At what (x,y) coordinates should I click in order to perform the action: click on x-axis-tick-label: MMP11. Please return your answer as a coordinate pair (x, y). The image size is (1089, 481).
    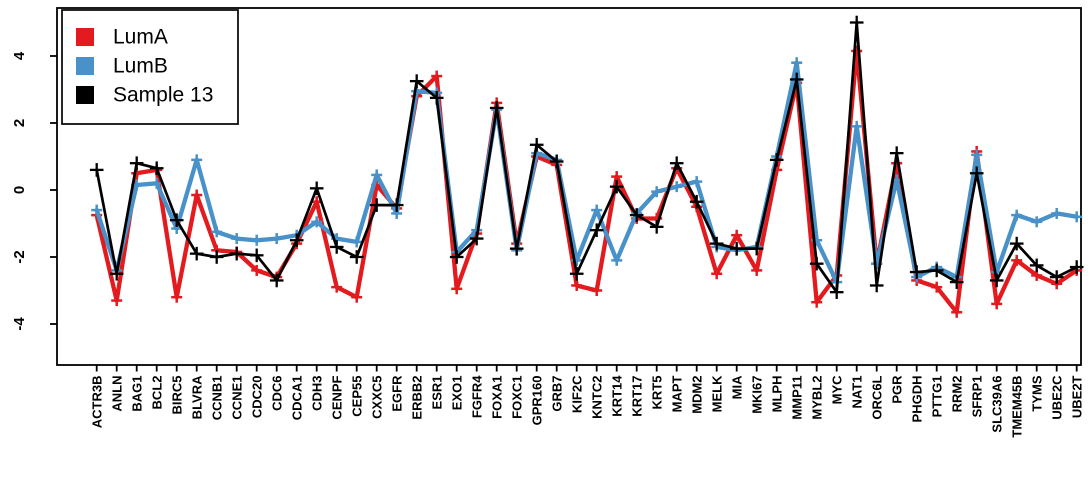
    Looking at the image, I should click on (797, 398).